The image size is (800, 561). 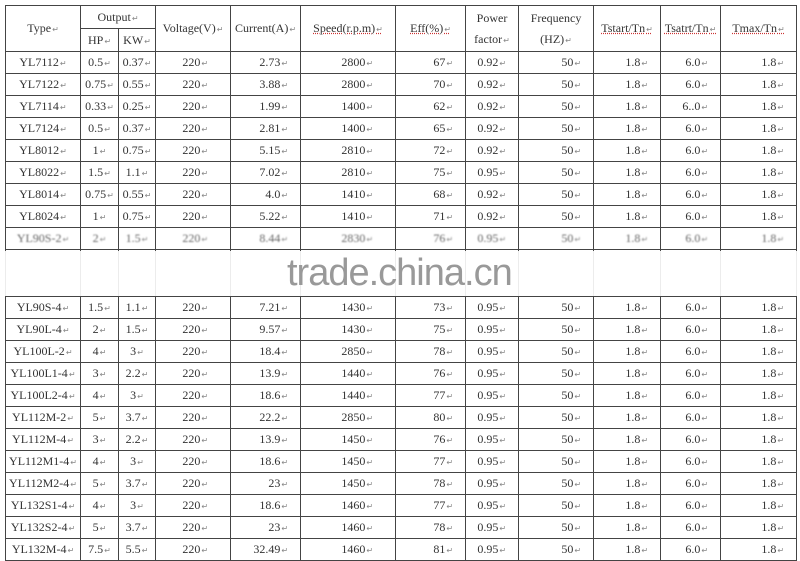 I want to click on cell-type: YL8014, so click(x=43, y=194).